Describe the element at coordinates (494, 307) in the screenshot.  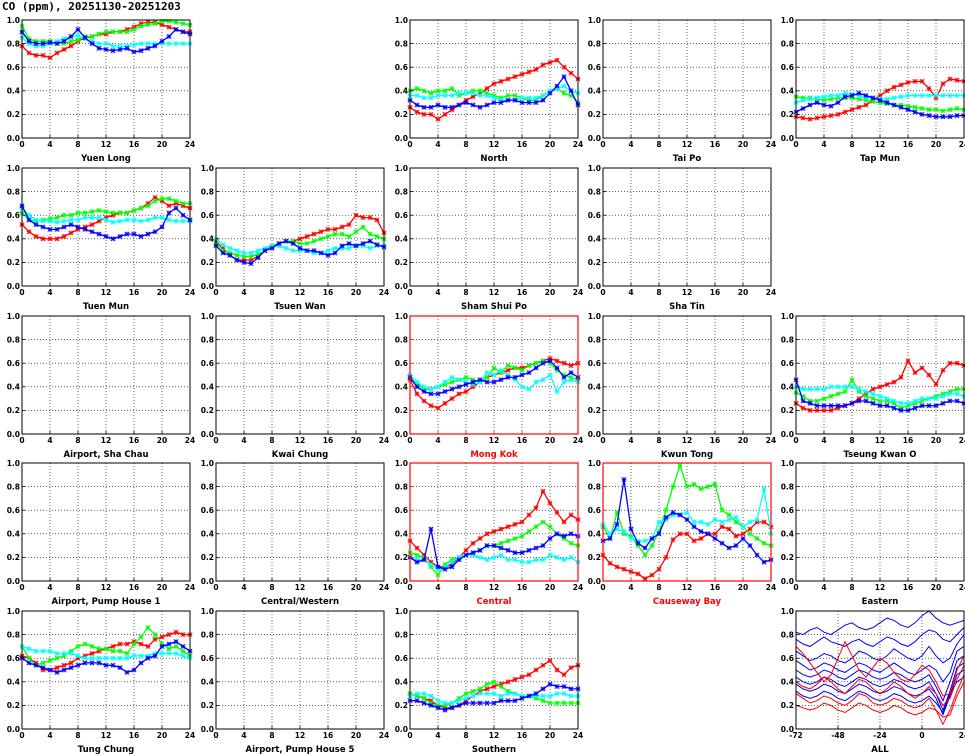
I see `station-label: Sham Shui Po` at that location.